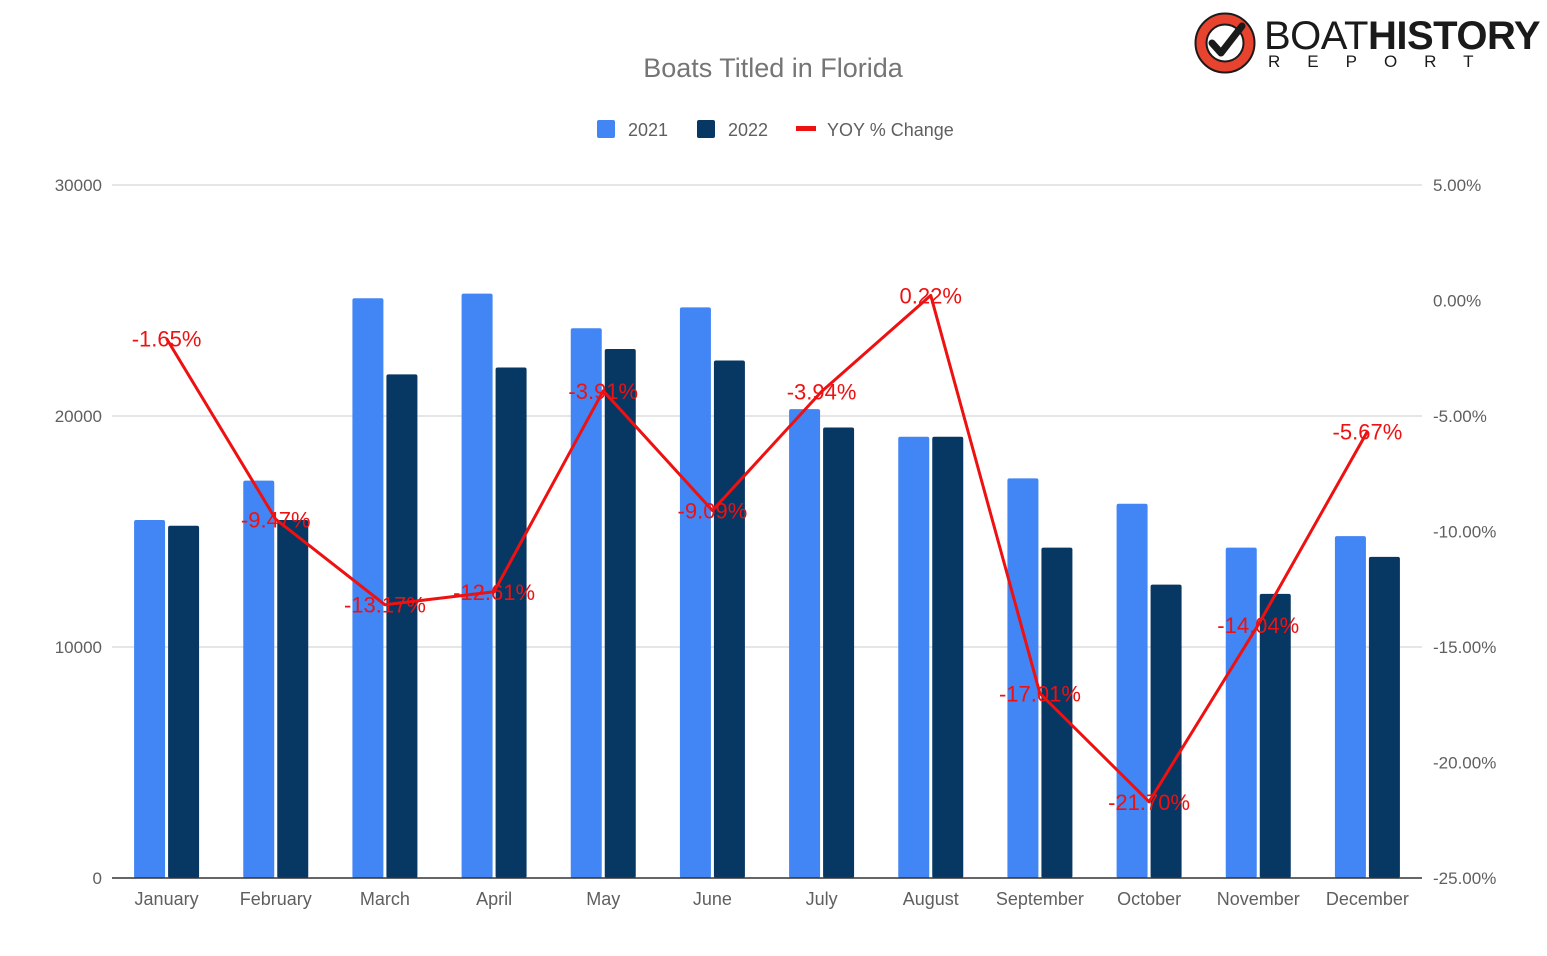  I want to click on legend-label: 2021, so click(648, 130).